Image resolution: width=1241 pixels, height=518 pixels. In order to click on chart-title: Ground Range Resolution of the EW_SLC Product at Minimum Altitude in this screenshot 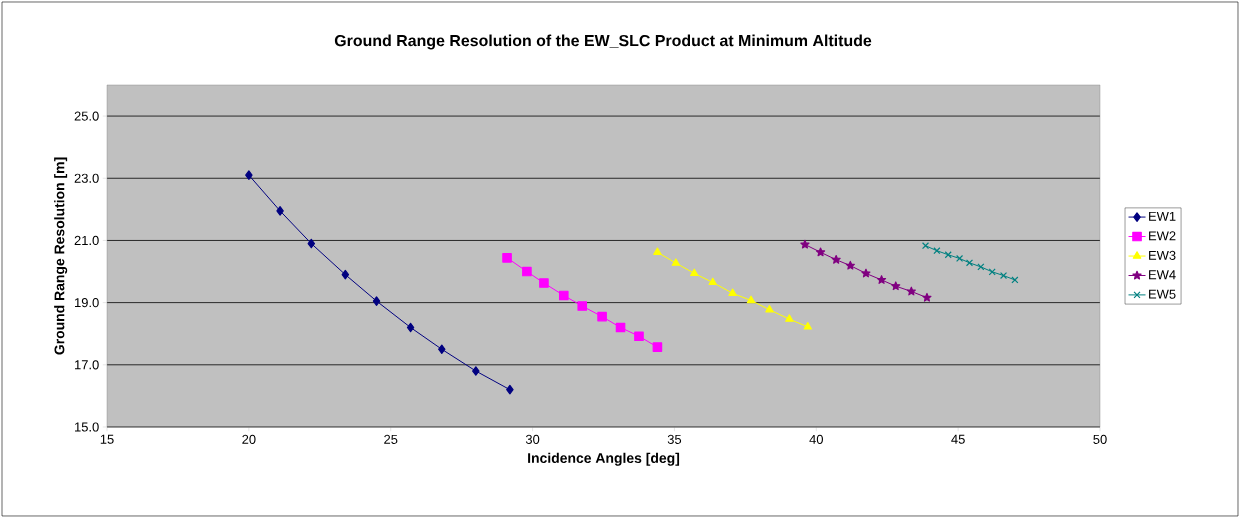, I will do `click(603, 42)`.